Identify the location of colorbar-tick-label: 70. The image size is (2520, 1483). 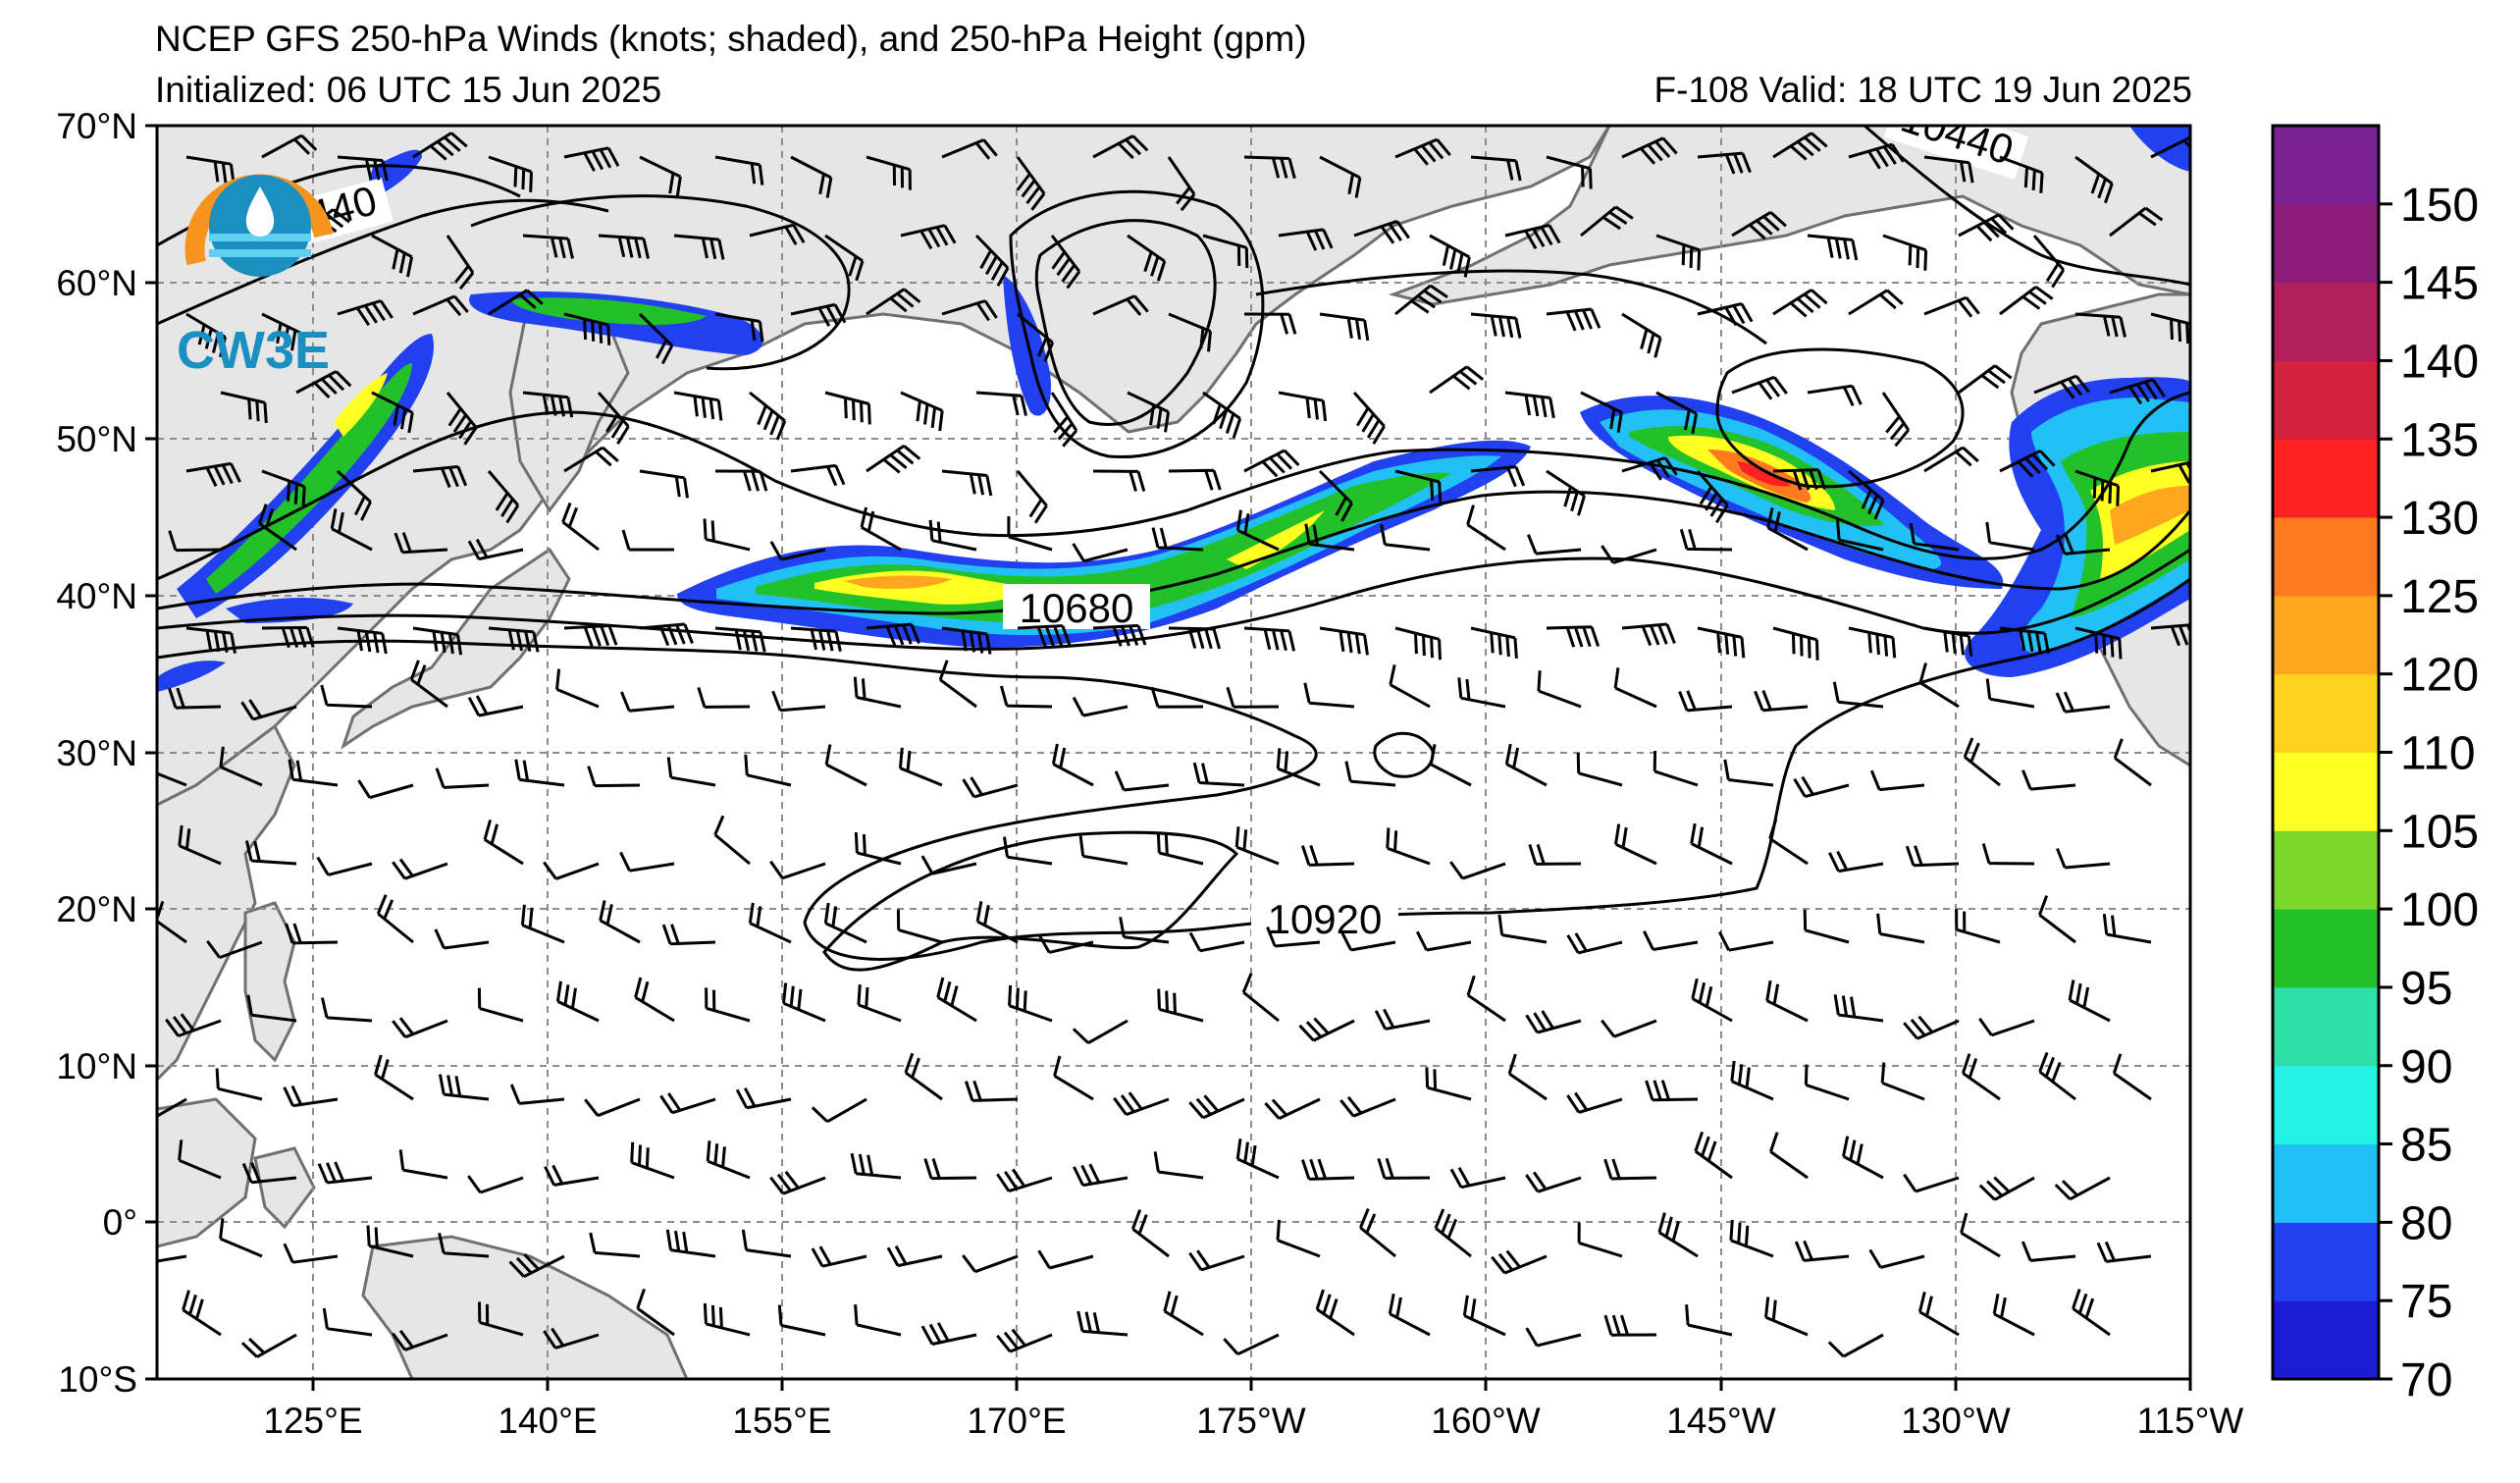
(2426, 1380).